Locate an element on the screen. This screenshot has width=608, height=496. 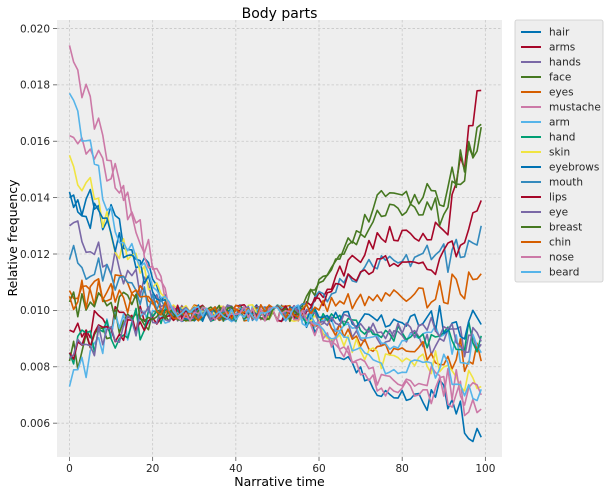
y-tick-label: 0.010 is located at coordinates (35, 311).